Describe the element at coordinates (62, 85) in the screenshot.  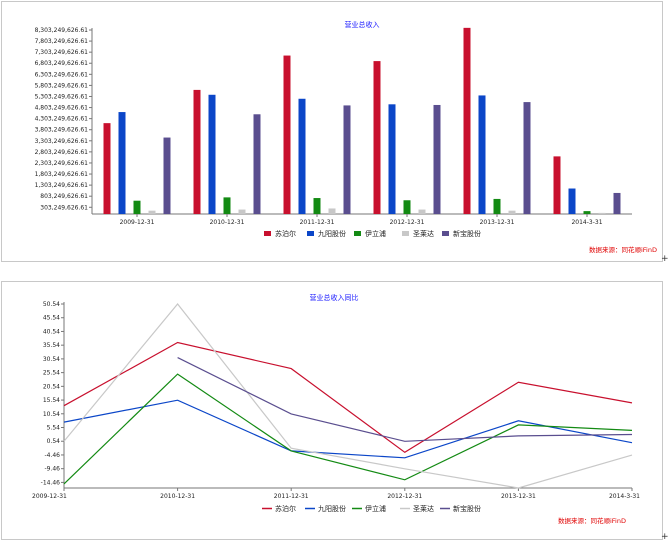
I see `y-tick-label: 5,803,249,626.61` at that location.